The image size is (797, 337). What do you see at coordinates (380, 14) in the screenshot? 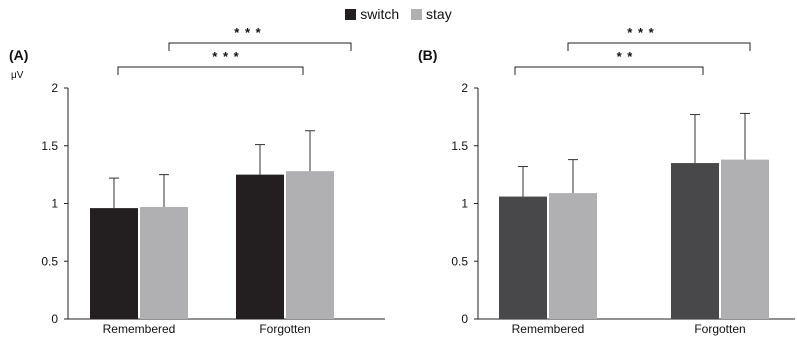
I see `legend-label-switch: switch` at bounding box center [380, 14].